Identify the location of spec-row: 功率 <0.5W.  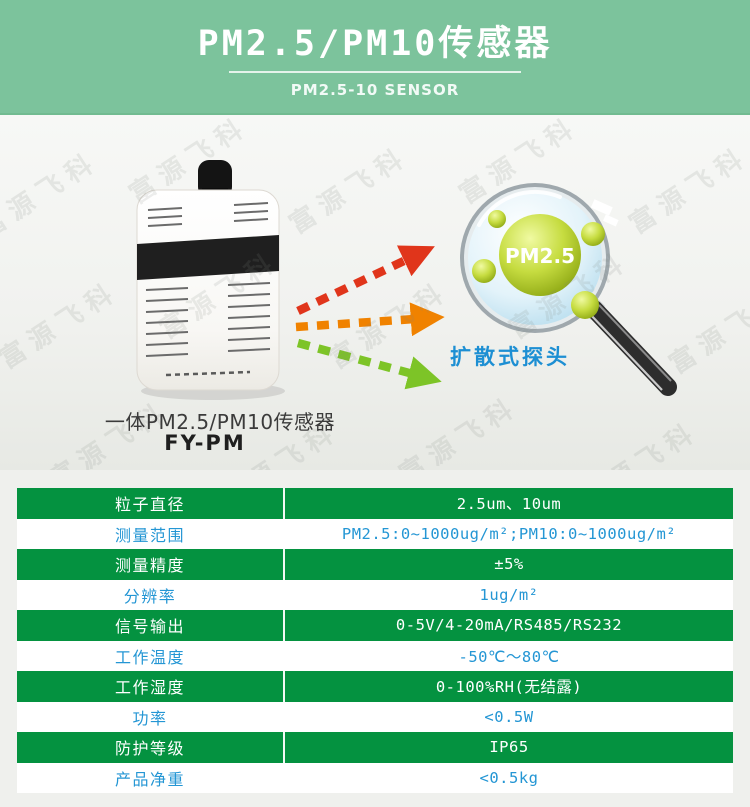
(375, 716).